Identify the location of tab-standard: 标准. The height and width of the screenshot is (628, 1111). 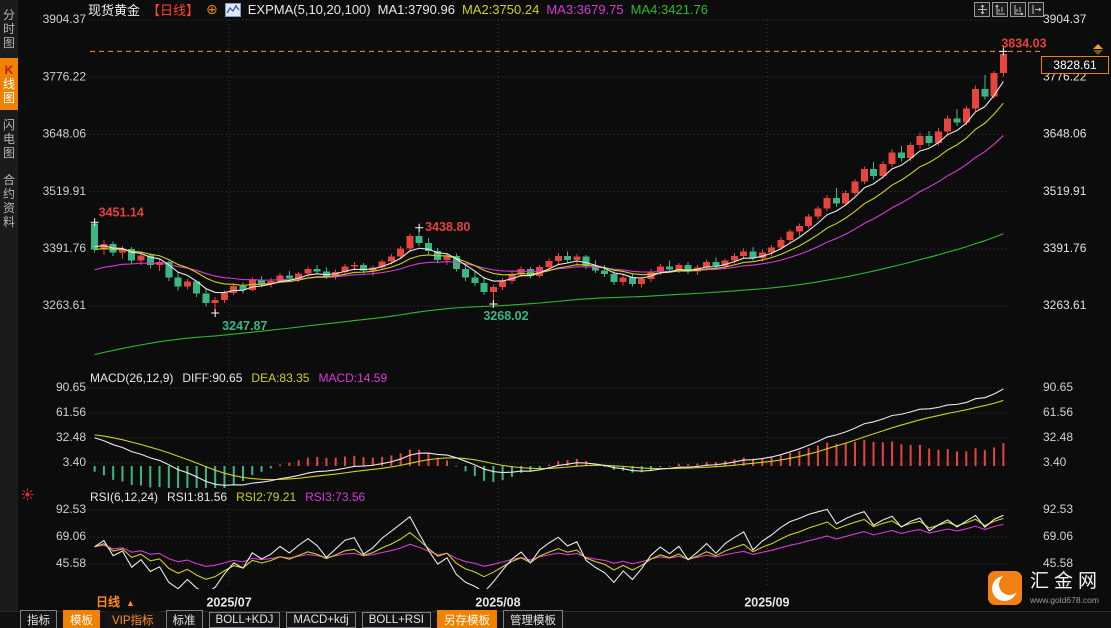
(184, 619).